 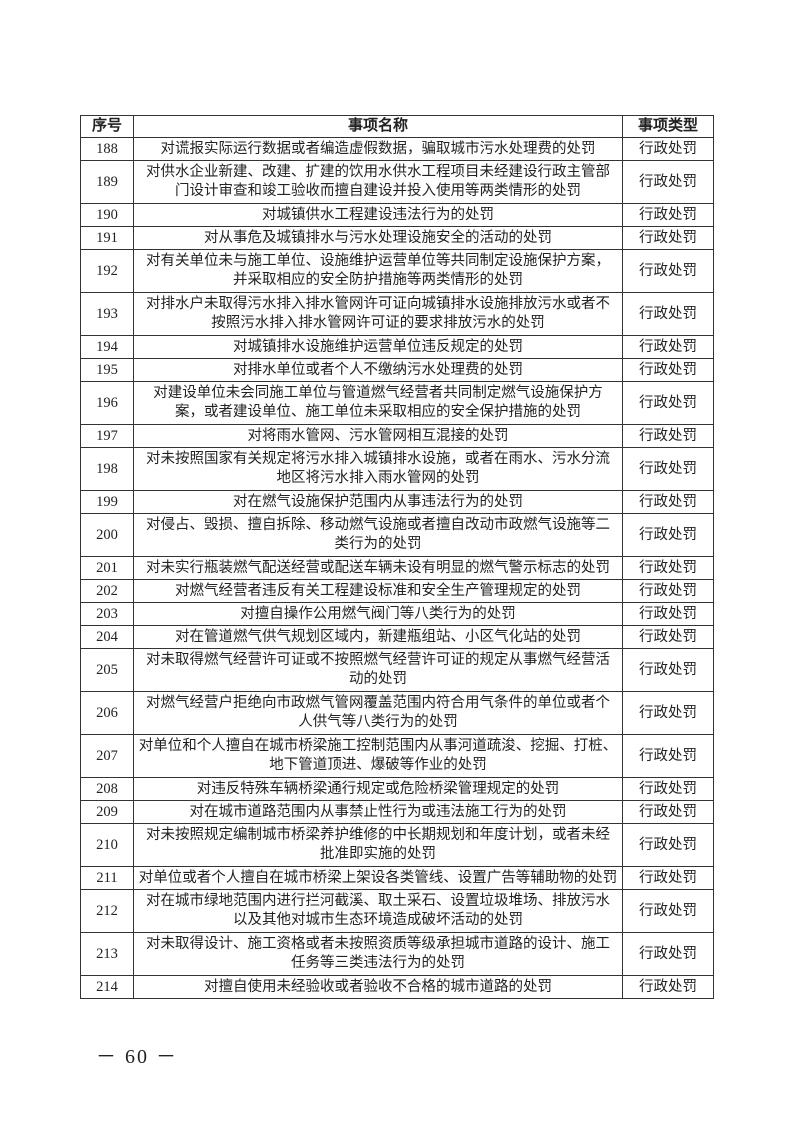 What do you see at coordinates (107, 535) in the screenshot?
I see `row-number: 200` at bounding box center [107, 535].